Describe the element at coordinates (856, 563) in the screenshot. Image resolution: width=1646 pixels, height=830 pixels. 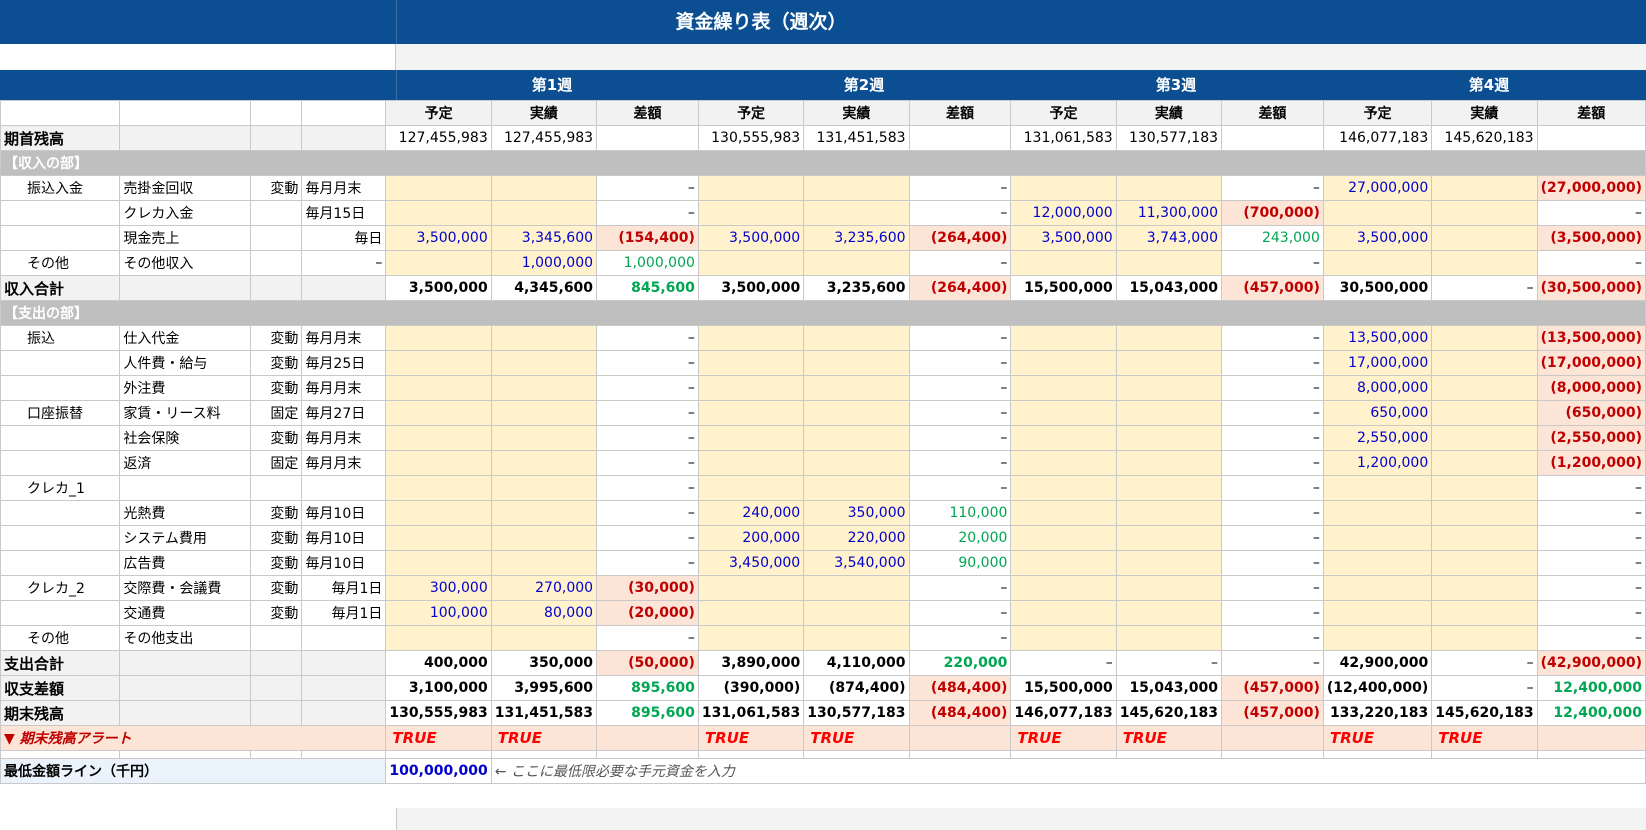
I see `input-cell: 3,540,000` at that location.